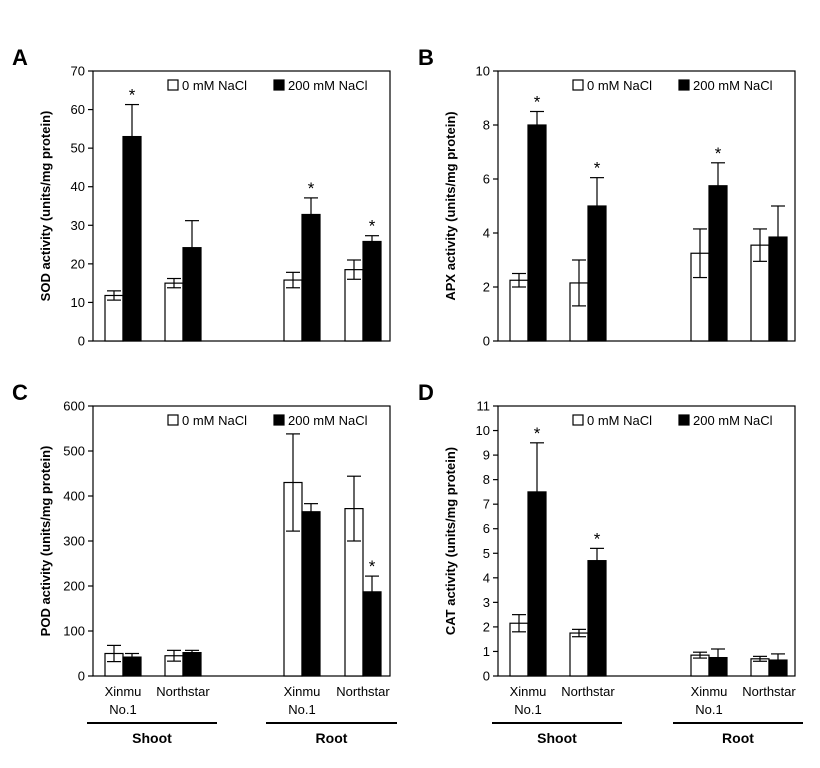 The image size is (820, 768). Describe the element at coordinates (486, 504) in the screenshot. I see `y-tick-label: 7` at that location.